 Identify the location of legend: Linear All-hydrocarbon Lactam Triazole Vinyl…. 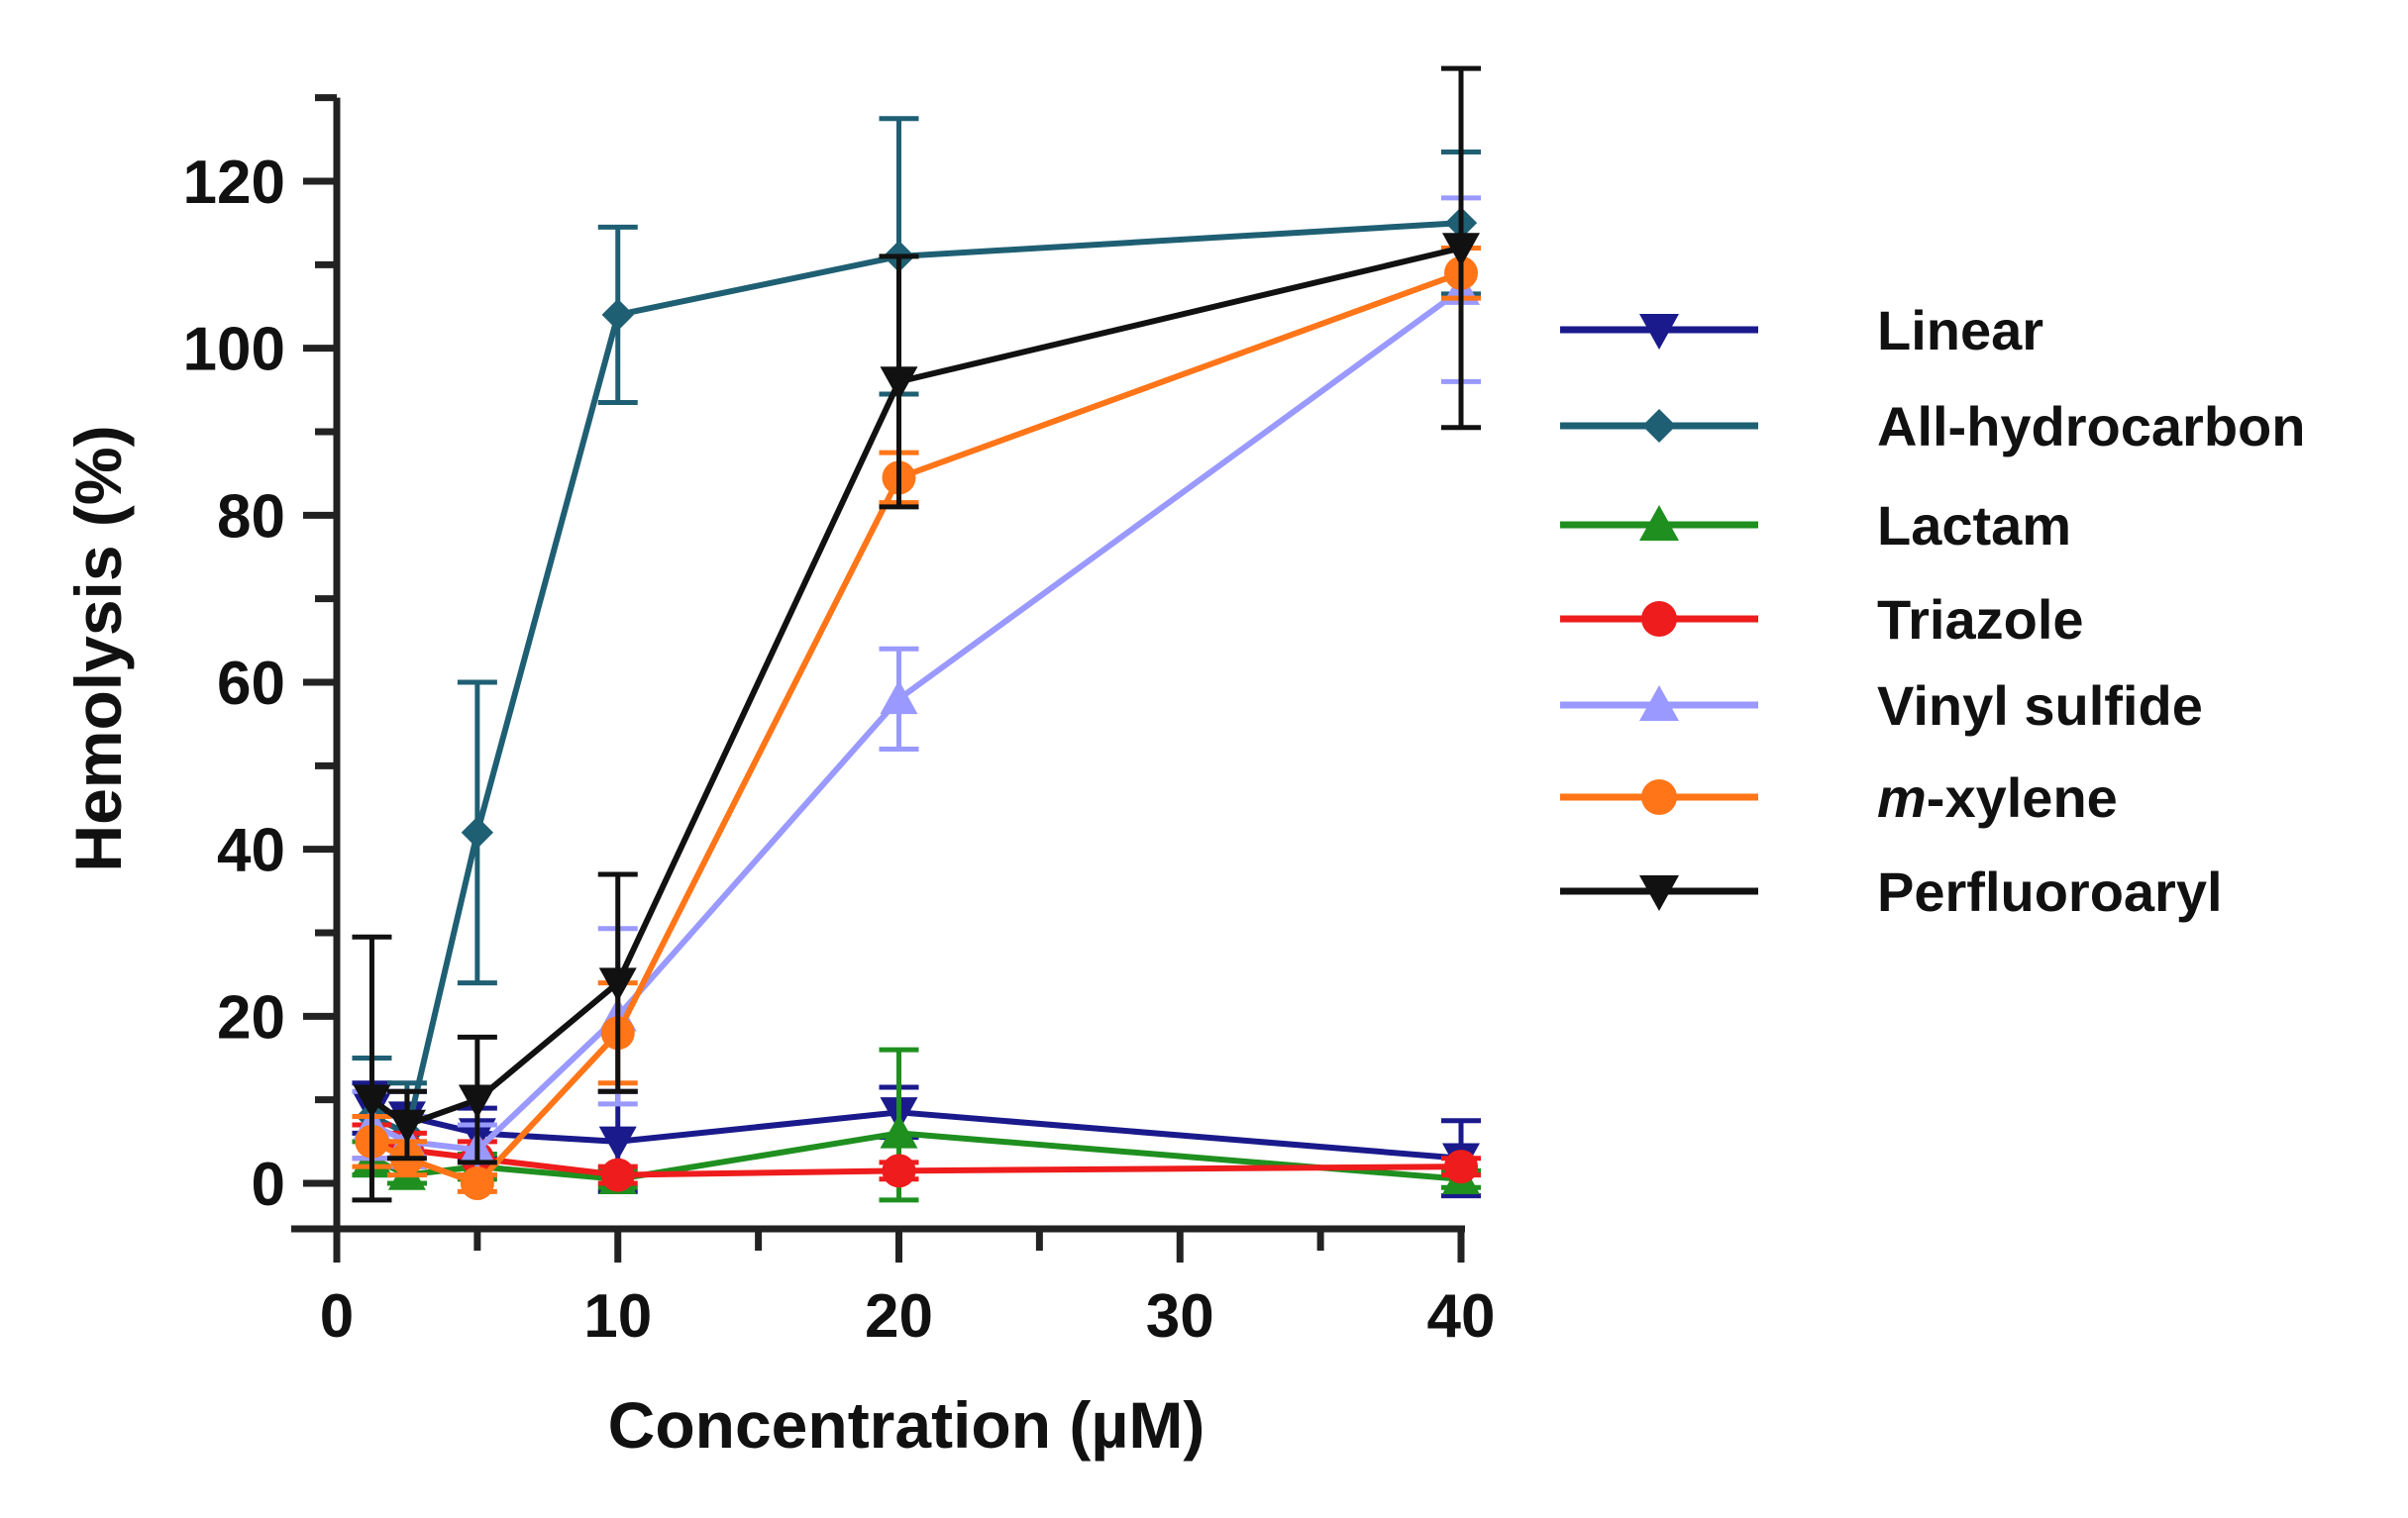
(1932, 611).